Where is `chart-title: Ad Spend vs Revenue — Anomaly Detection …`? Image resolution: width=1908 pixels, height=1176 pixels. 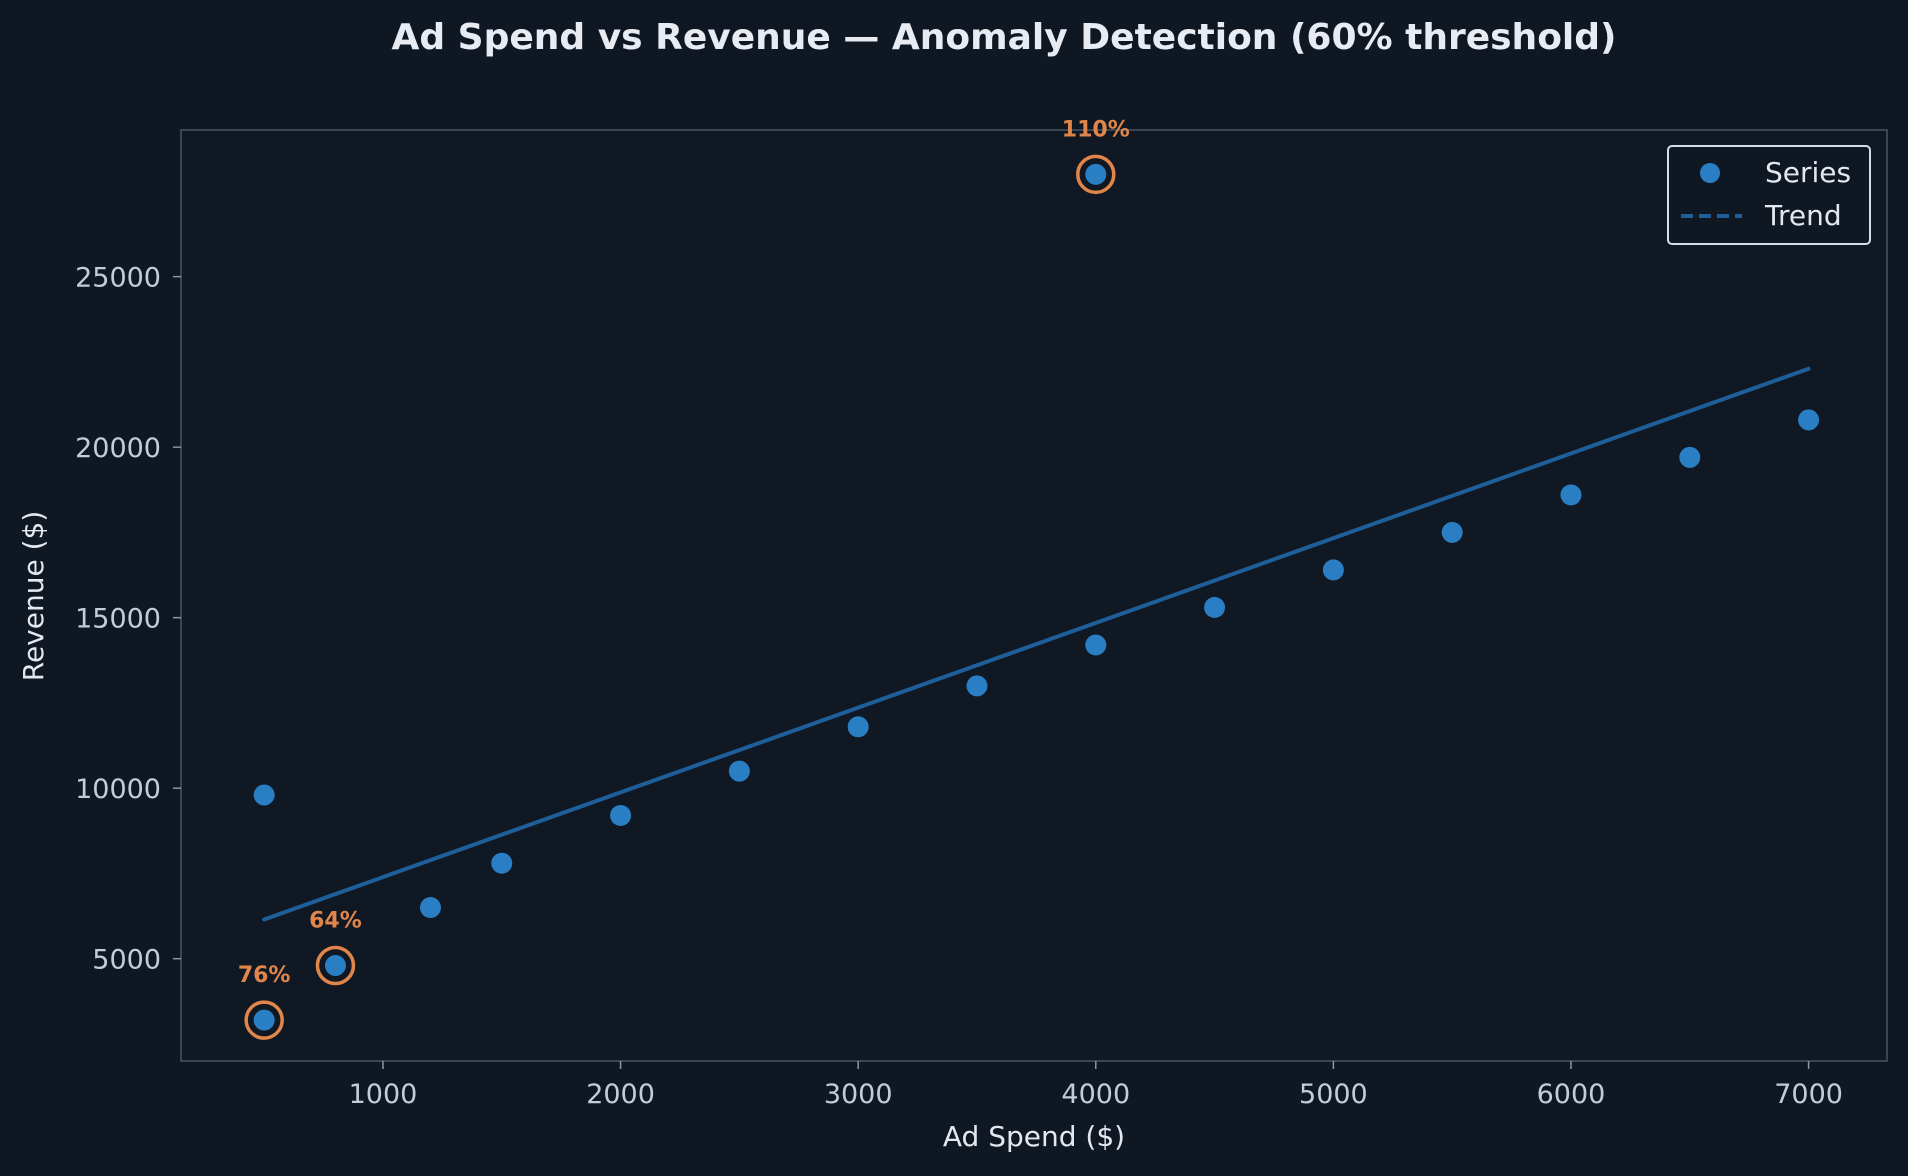
chart-title: Ad Spend vs Revenue — Anomaly Detection … is located at coordinates (1004, 37).